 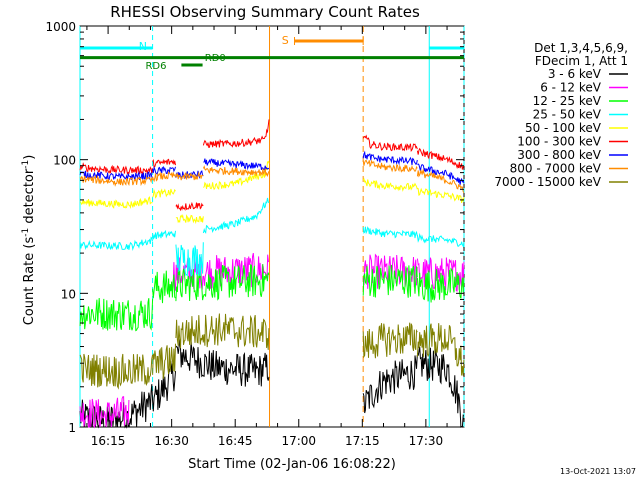 What do you see at coordinates (559, 155) in the screenshot?
I see `legend-entry-label: 300 - 800 keV` at bounding box center [559, 155].